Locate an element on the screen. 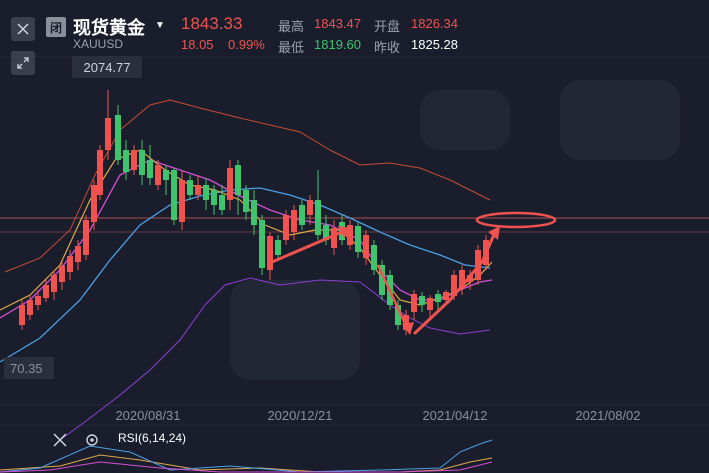 This screenshot has width=709, height=473. rsi-close-button is located at coordinates (60, 440).